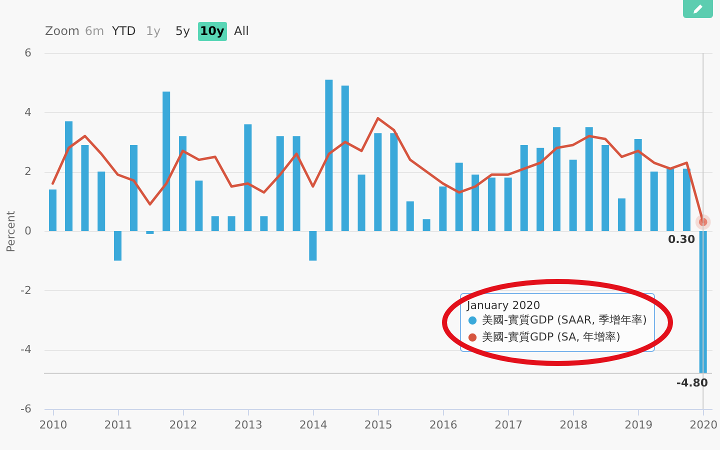  What do you see at coordinates (28, 53) in the screenshot?
I see `y-tick-label: 6` at bounding box center [28, 53].